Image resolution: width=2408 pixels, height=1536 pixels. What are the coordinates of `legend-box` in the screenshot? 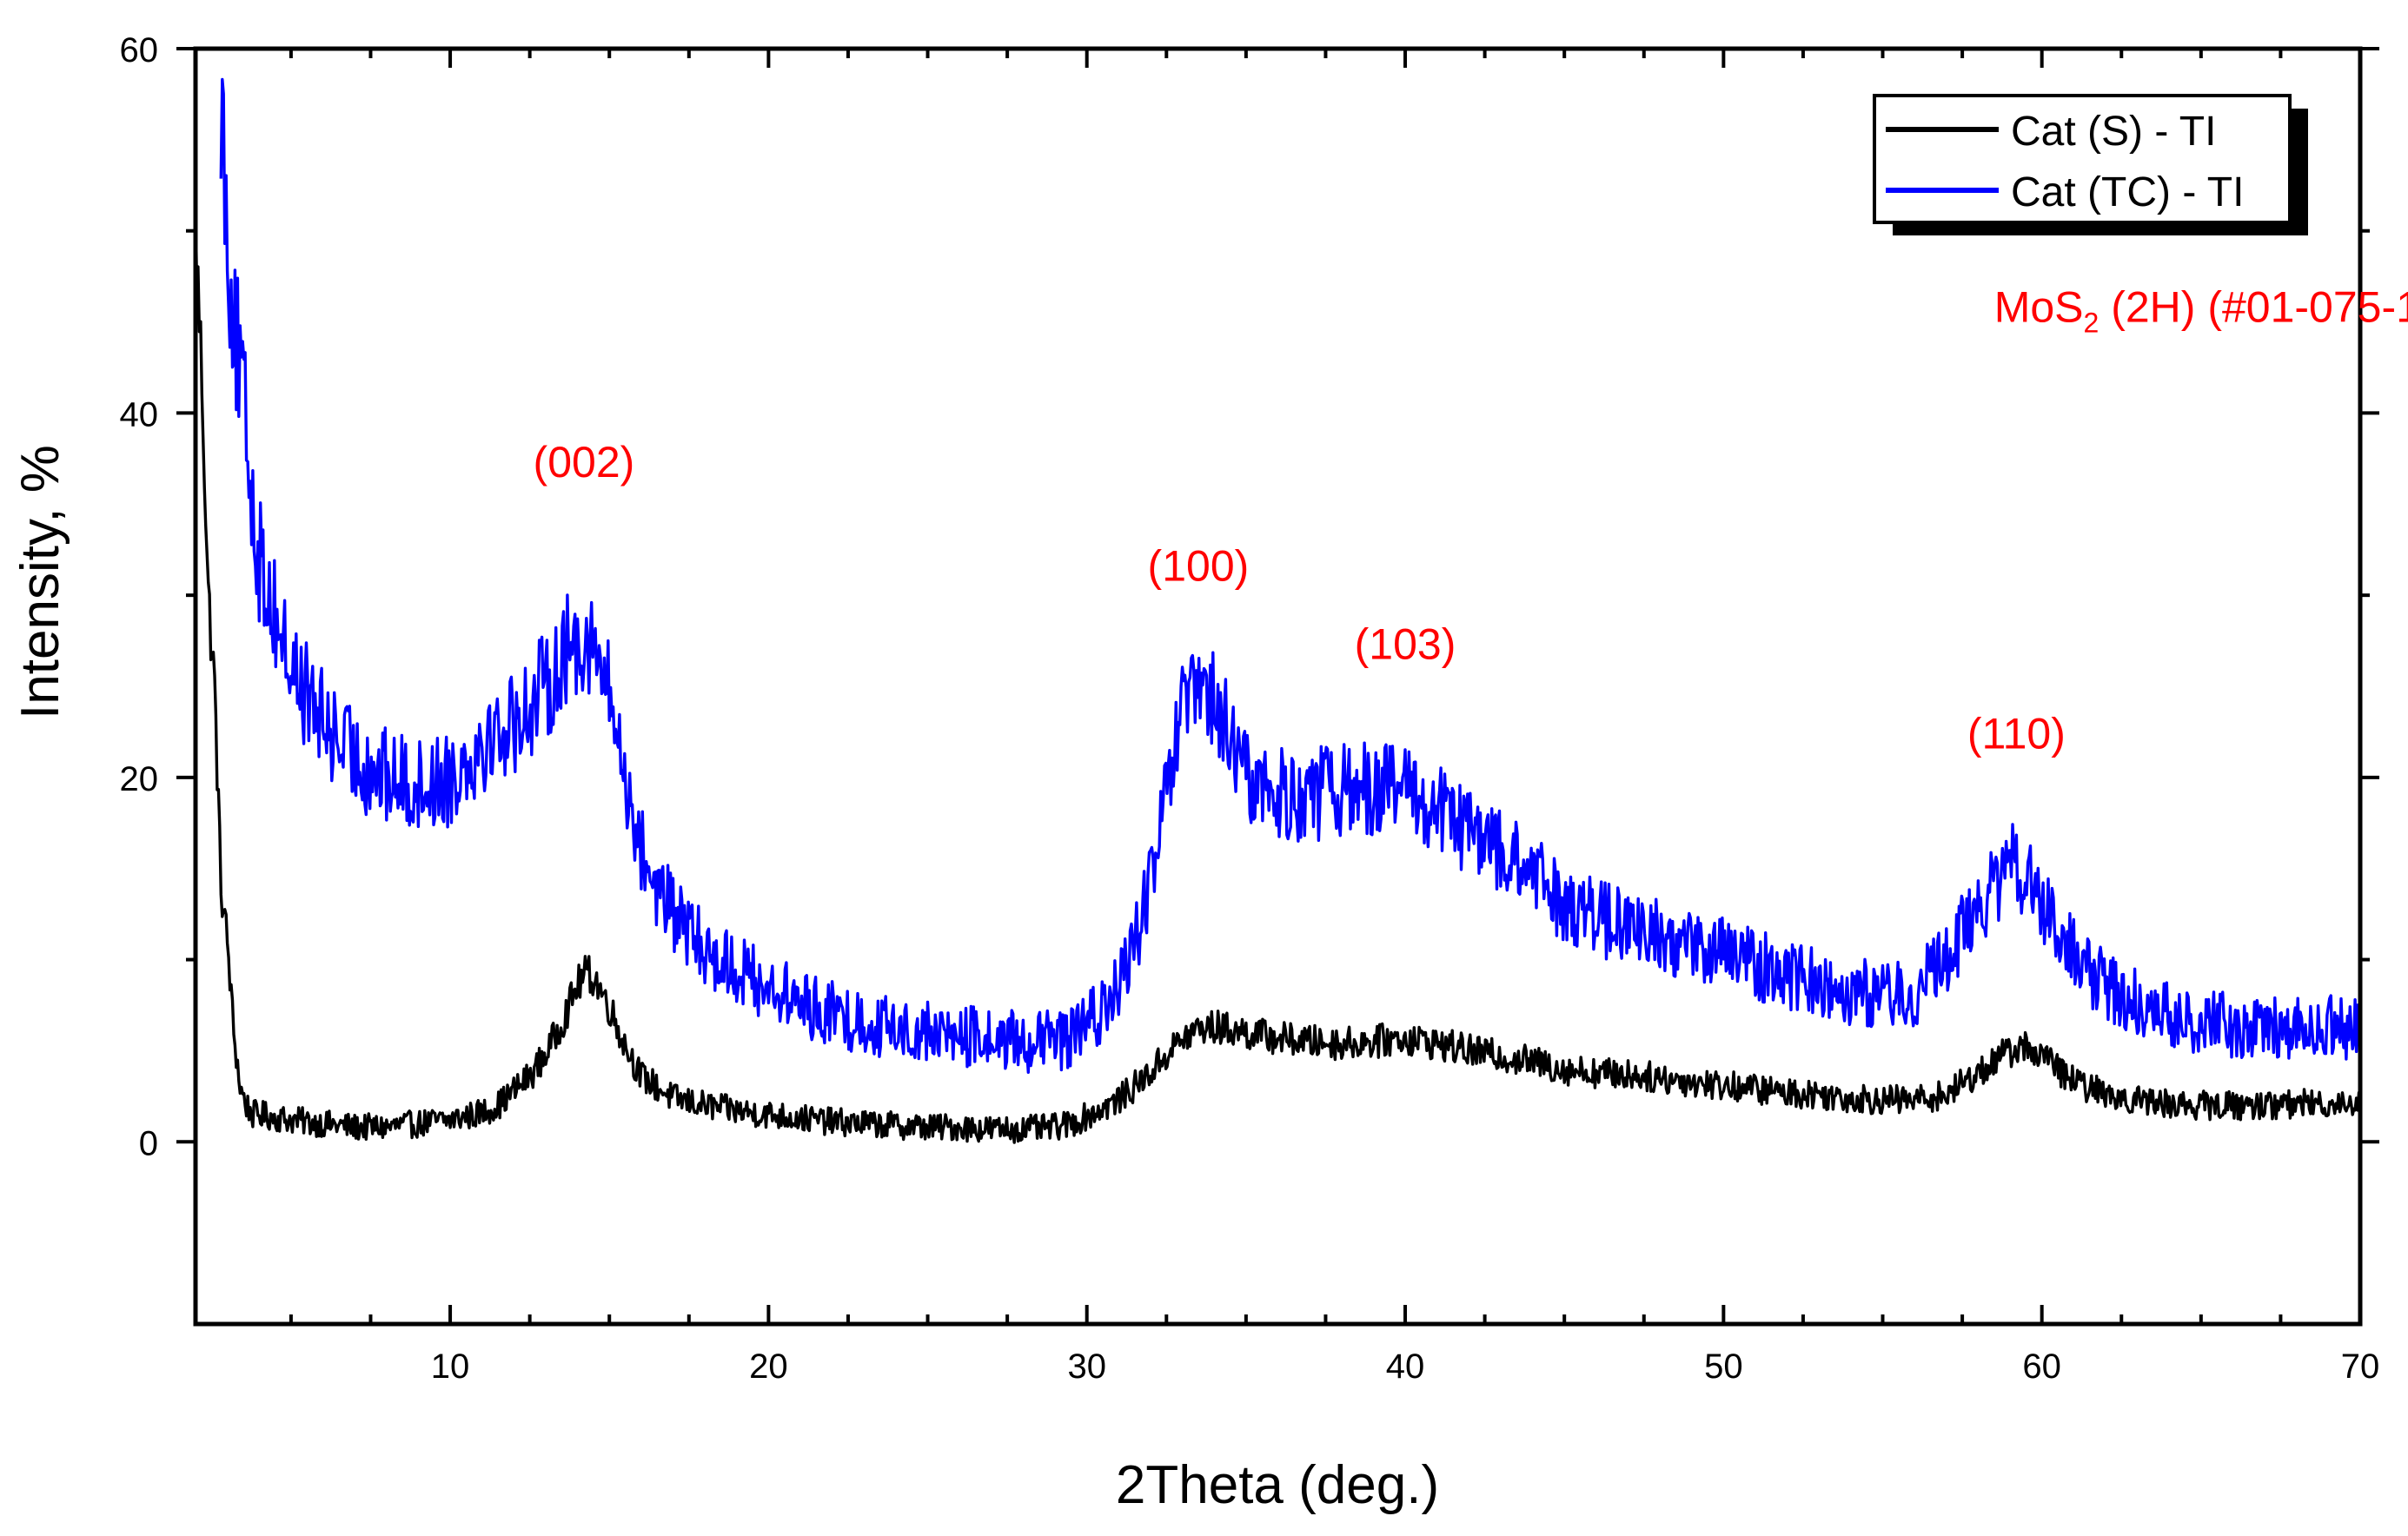 It's located at (2082, 159).